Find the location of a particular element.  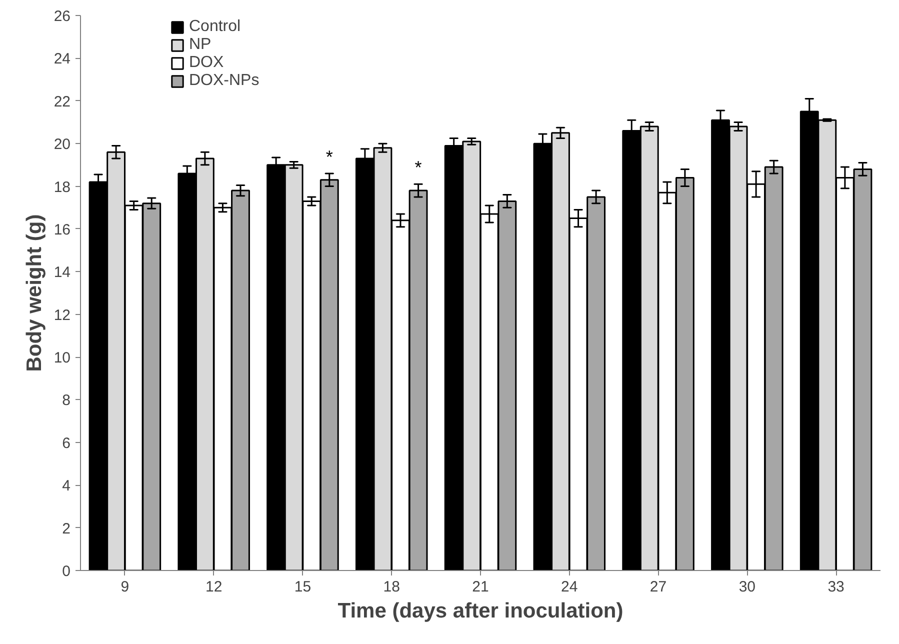

y-axis-title: Body weight (g) is located at coordinates (34, 293).